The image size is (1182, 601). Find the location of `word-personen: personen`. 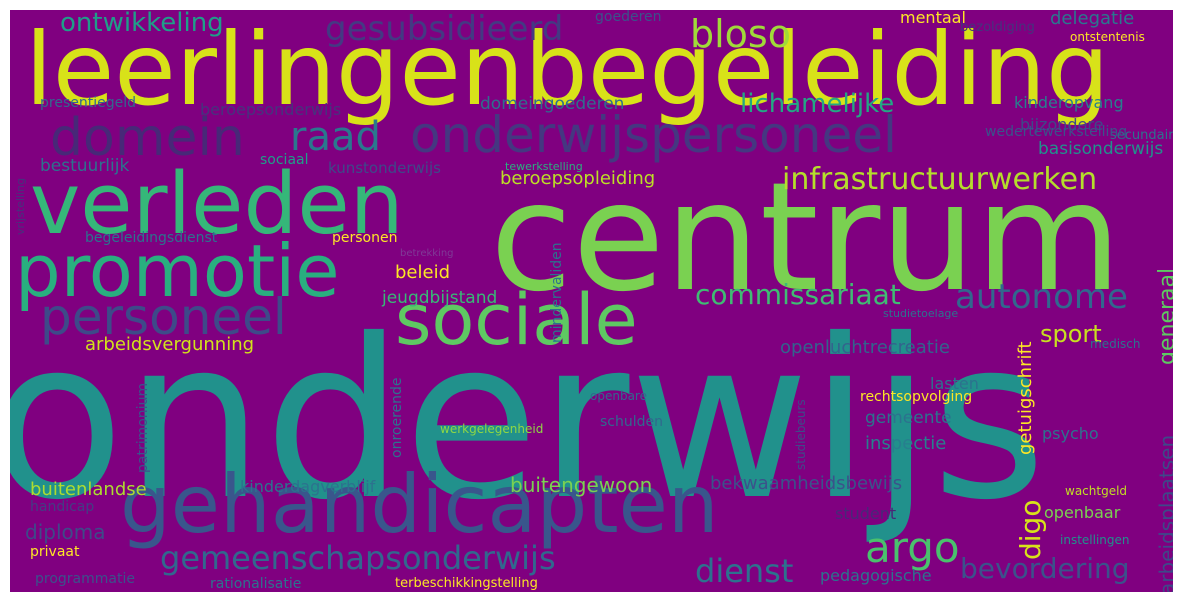

word-personen: personen is located at coordinates (365, 238).